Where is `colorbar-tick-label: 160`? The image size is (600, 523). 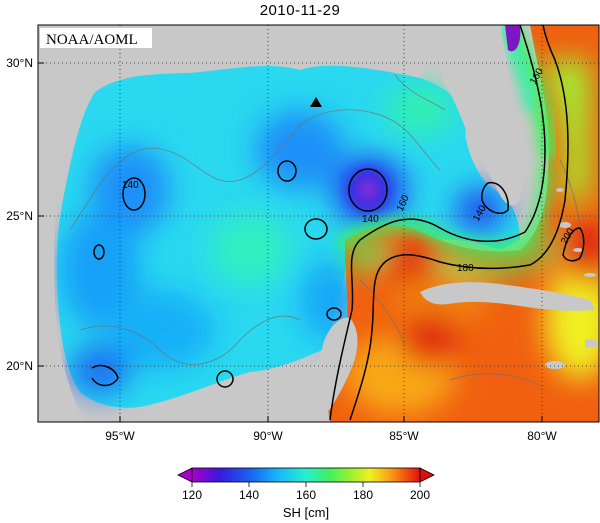 colorbar-tick-label: 160 is located at coordinates (306, 495).